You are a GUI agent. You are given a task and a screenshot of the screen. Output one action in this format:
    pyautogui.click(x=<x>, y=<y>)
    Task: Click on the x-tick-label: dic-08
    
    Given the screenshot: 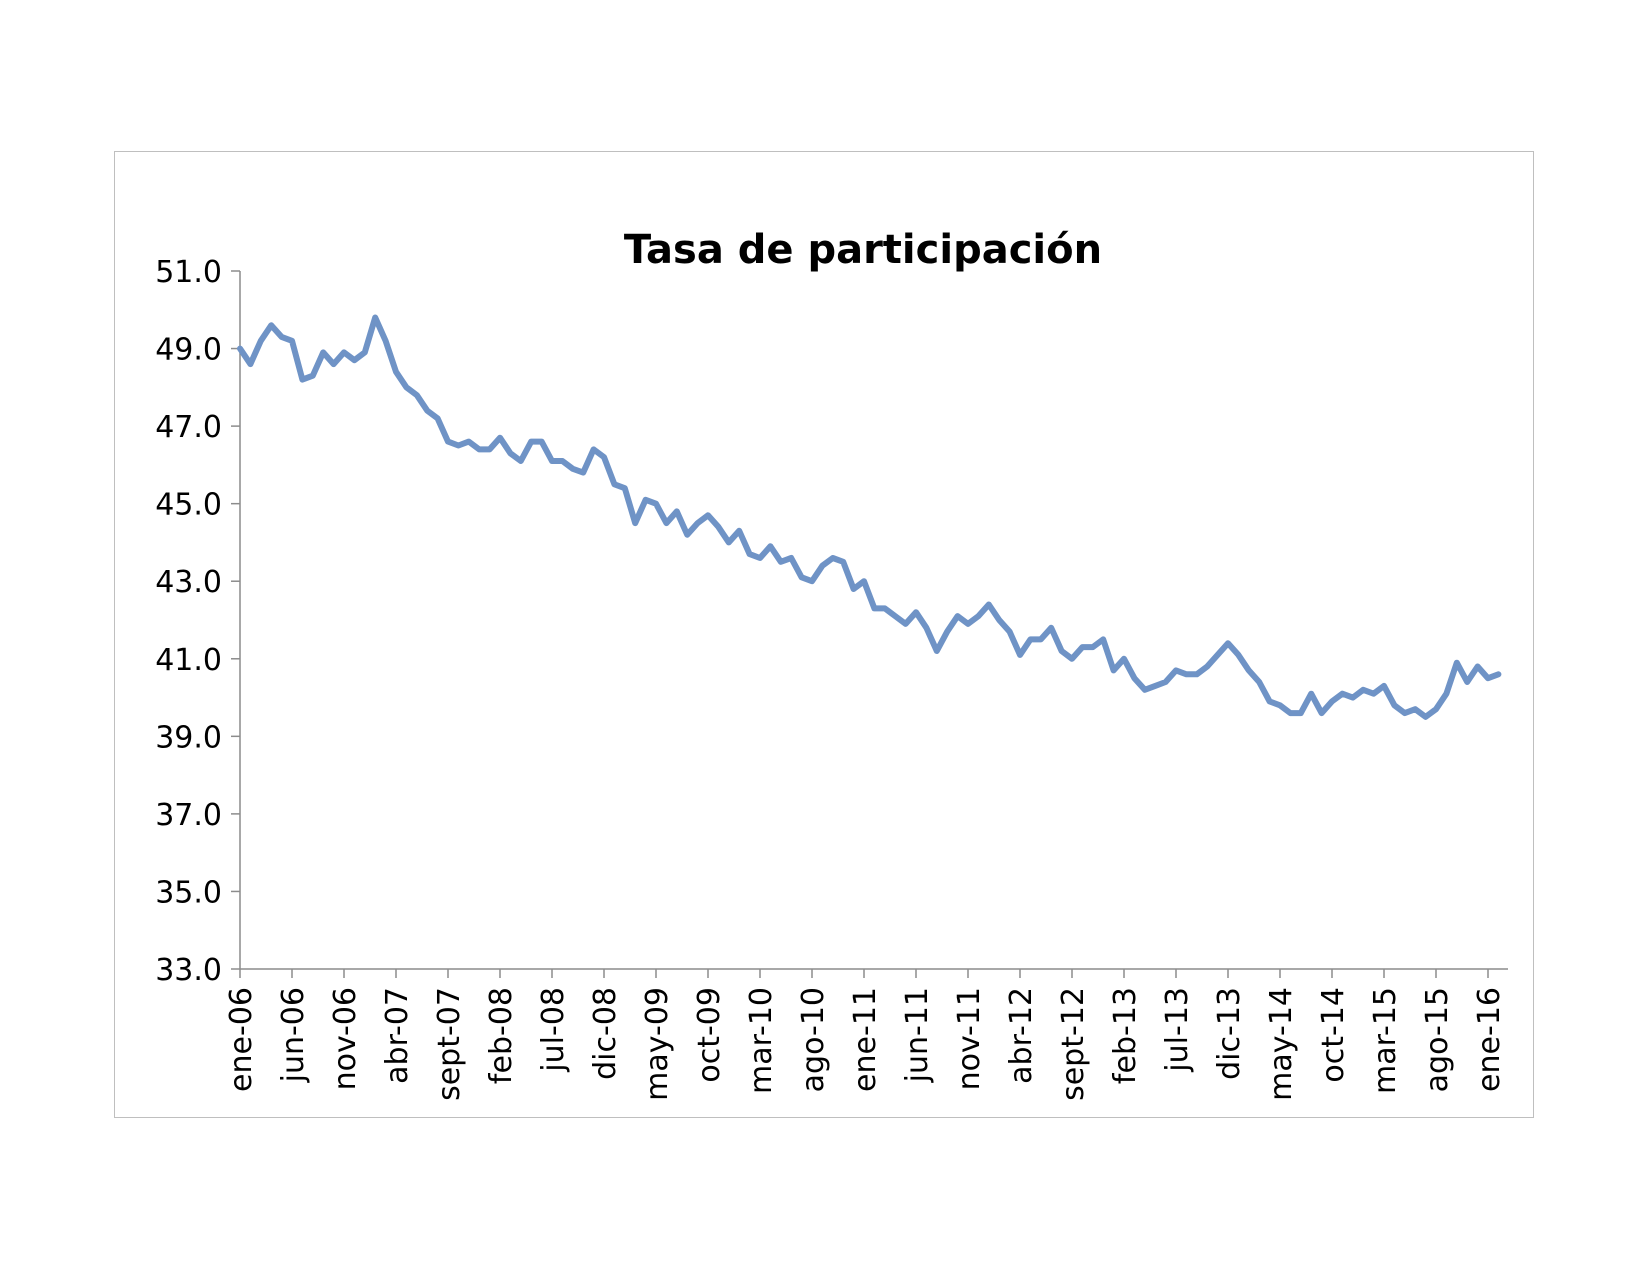 What is the action you would take?
    pyautogui.click(x=605, y=1033)
    